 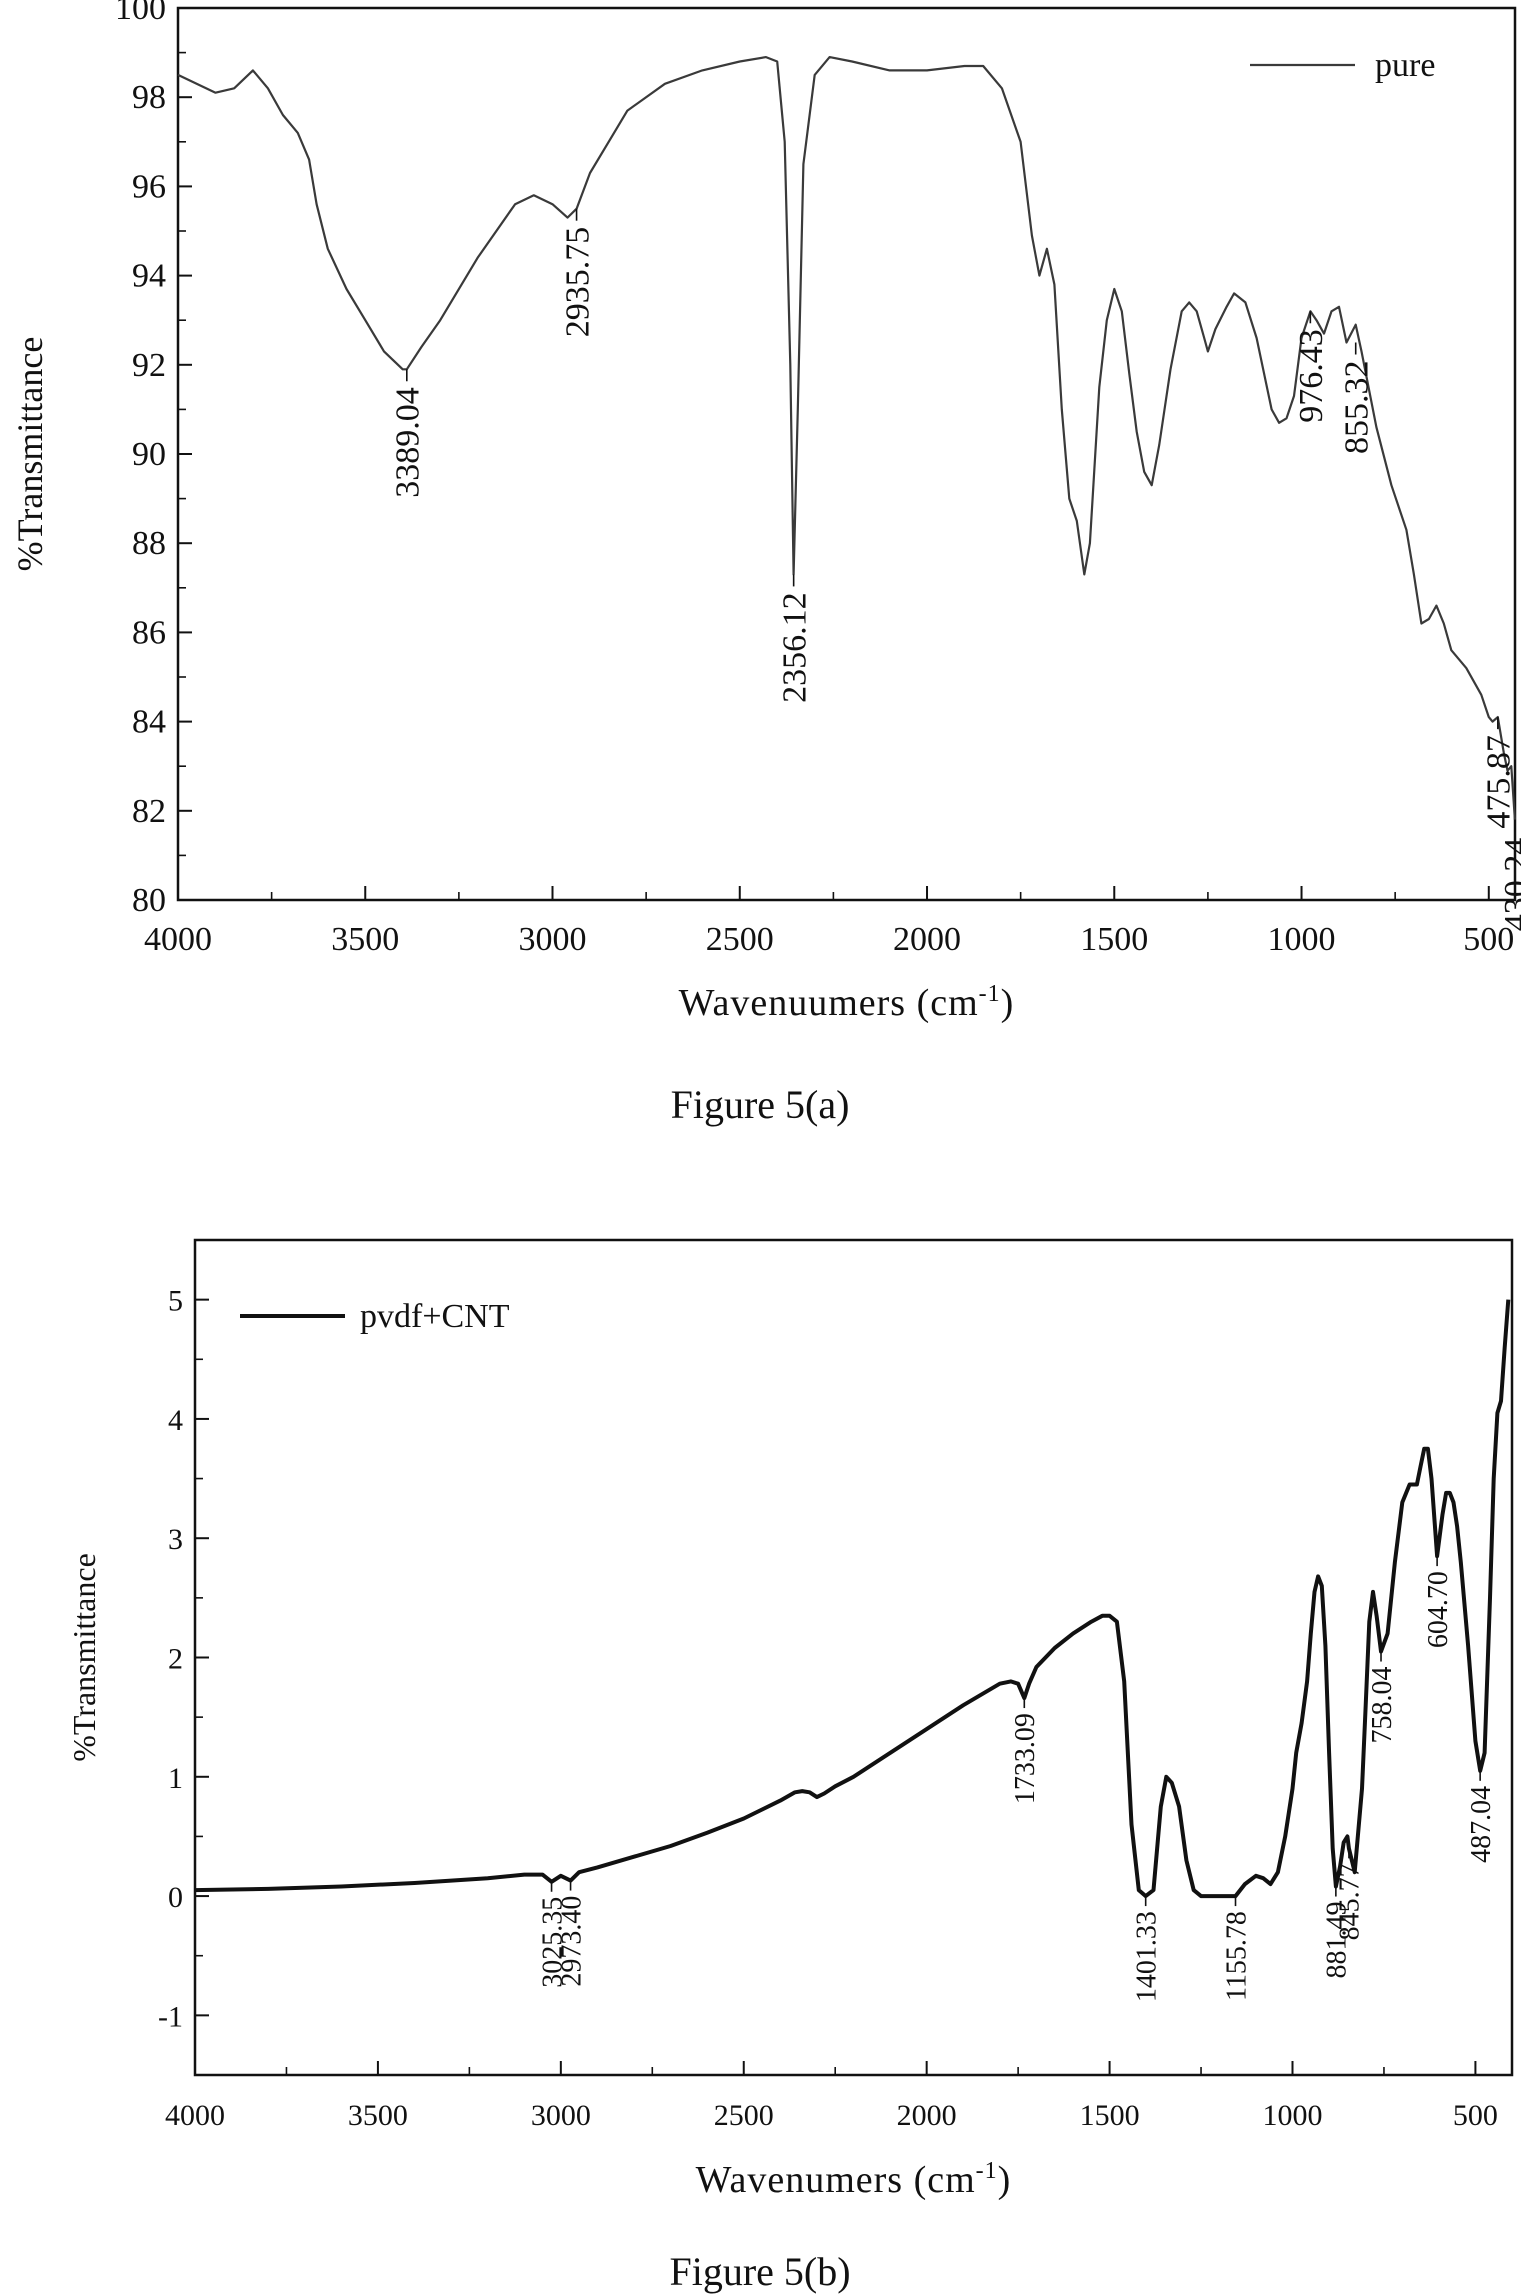 What do you see at coordinates (140, 13) in the screenshot?
I see `y-tick-label: 100` at bounding box center [140, 13].